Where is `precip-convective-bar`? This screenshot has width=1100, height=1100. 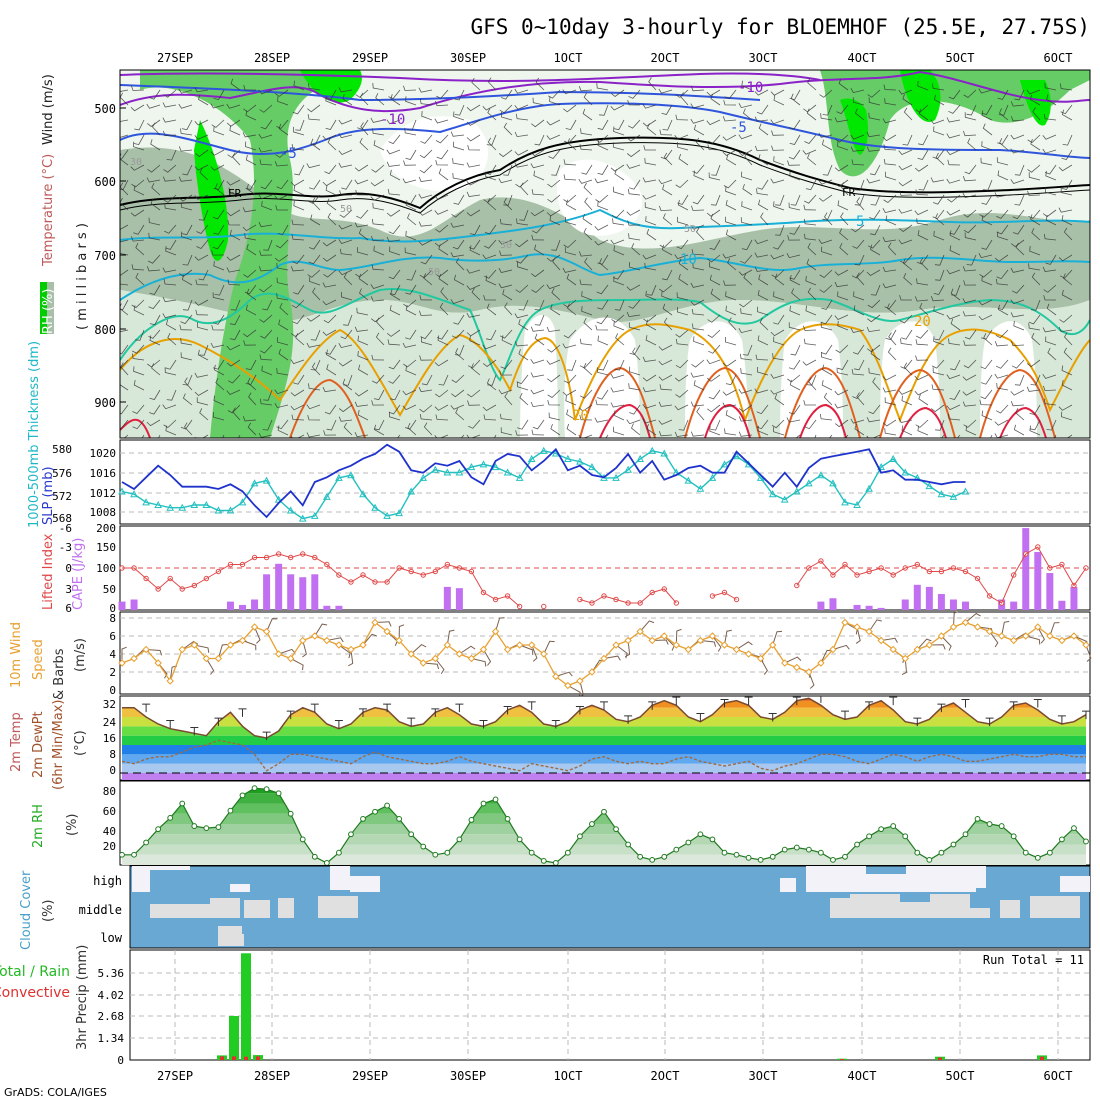
precip-convective-bar is located at coordinates (222, 1058).